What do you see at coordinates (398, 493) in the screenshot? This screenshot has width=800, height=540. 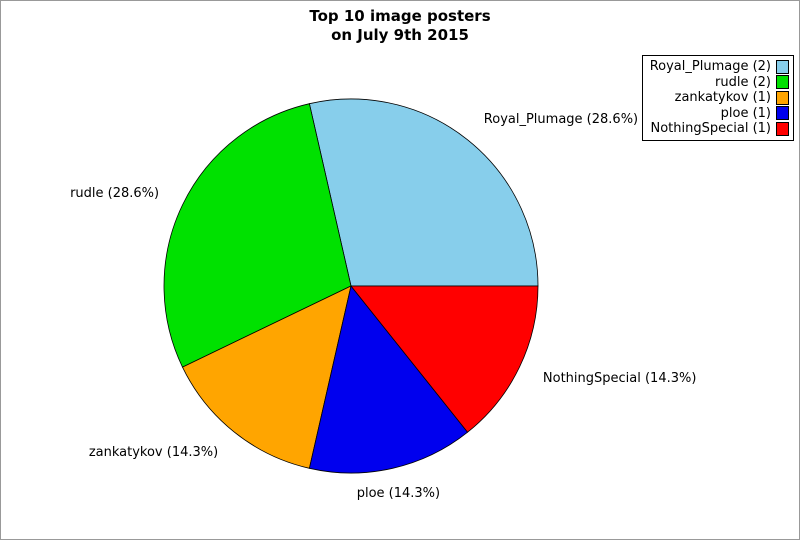 I see `pie-label-ploe: ploe (14.3%)` at bounding box center [398, 493].